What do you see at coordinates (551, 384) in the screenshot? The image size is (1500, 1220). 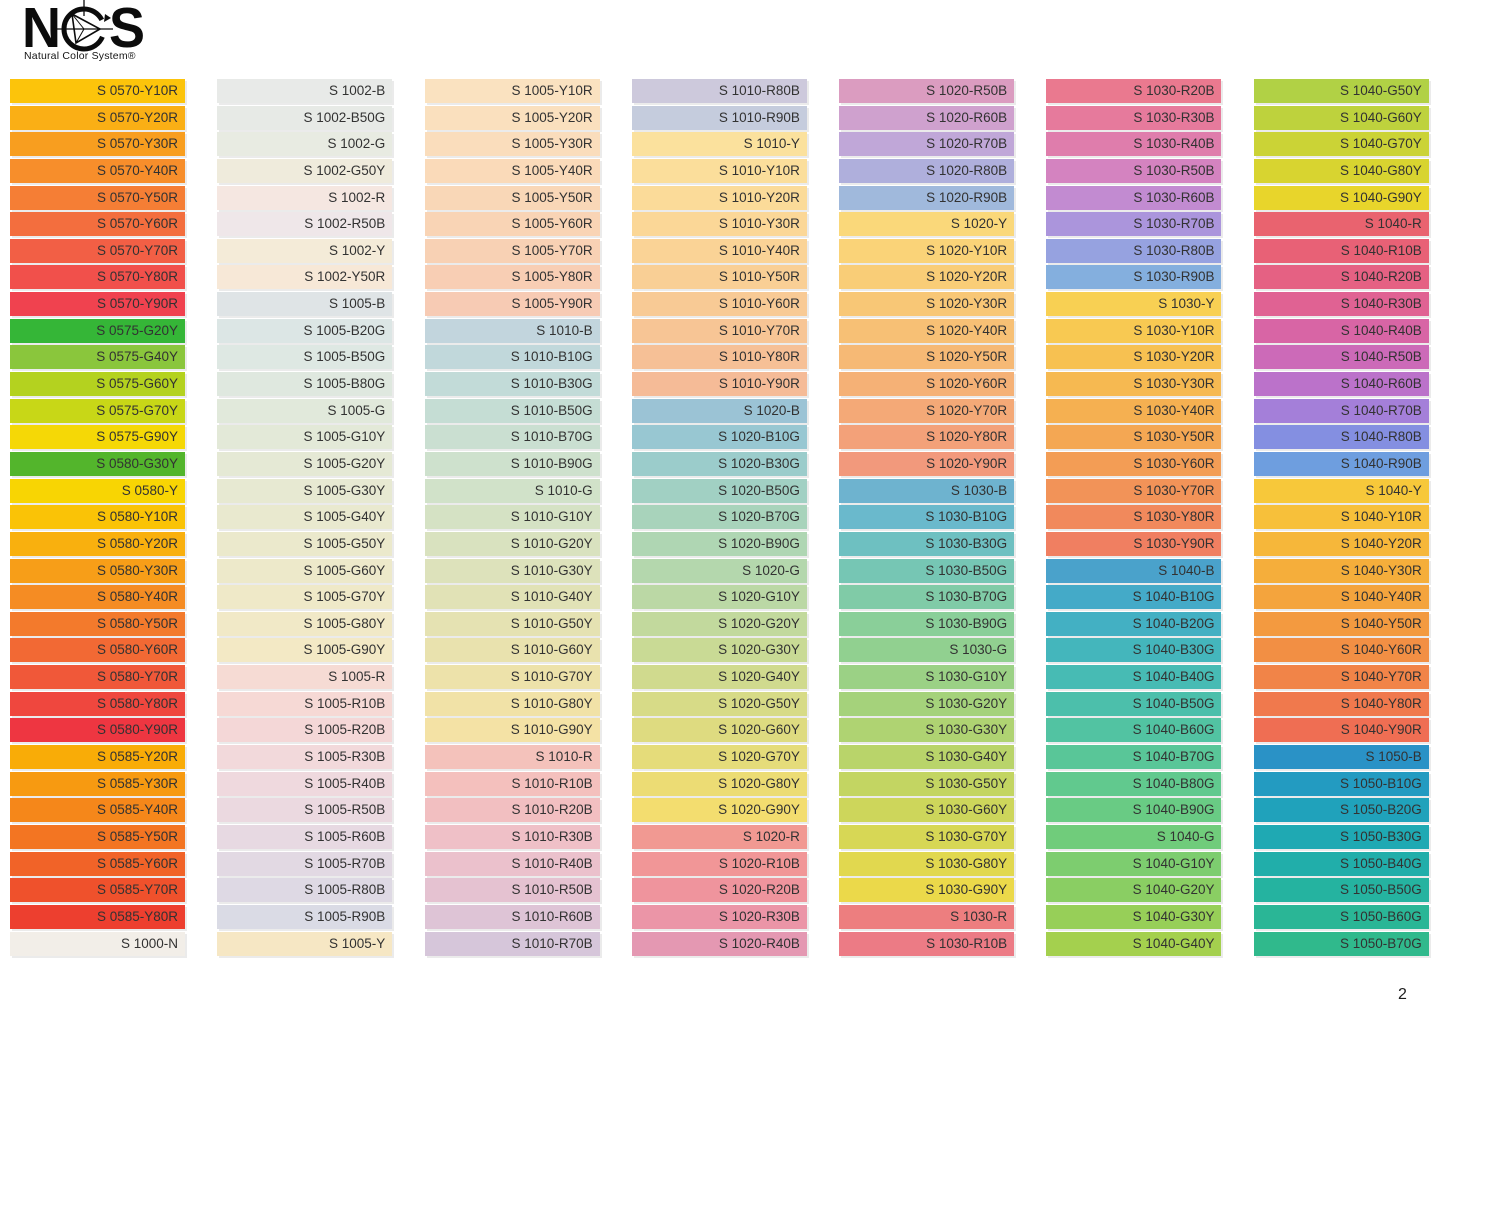 I see `swatch-code-label: S 1010-B30G` at bounding box center [551, 384].